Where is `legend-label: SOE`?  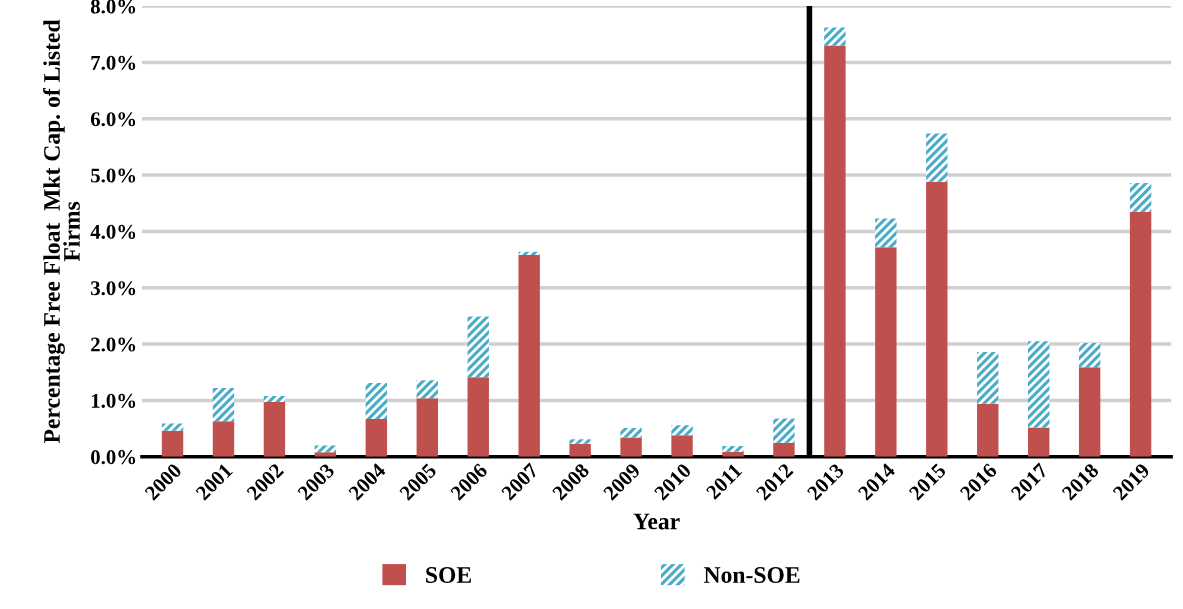 legend-label: SOE is located at coordinates (448, 575).